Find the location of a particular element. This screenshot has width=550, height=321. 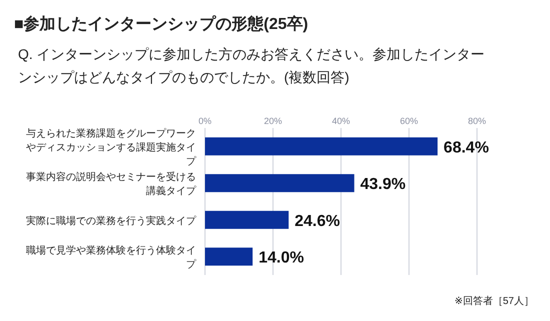

y-tick-label: 実際に職場での業務を行う実践タイプ is located at coordinates (111, 220).